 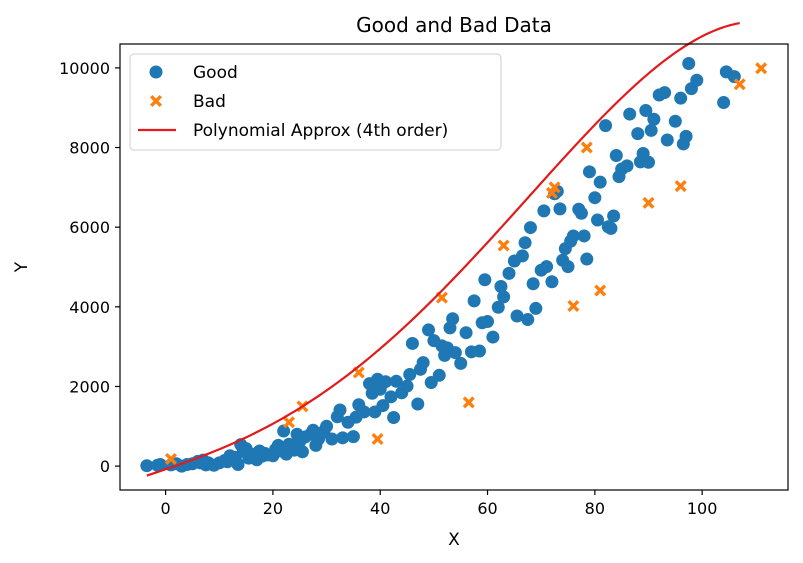 What do you see at coordinates (209, 102) in the screenshot?
I see `legend-bad-label: Bad` at bounding box center [209, 102].